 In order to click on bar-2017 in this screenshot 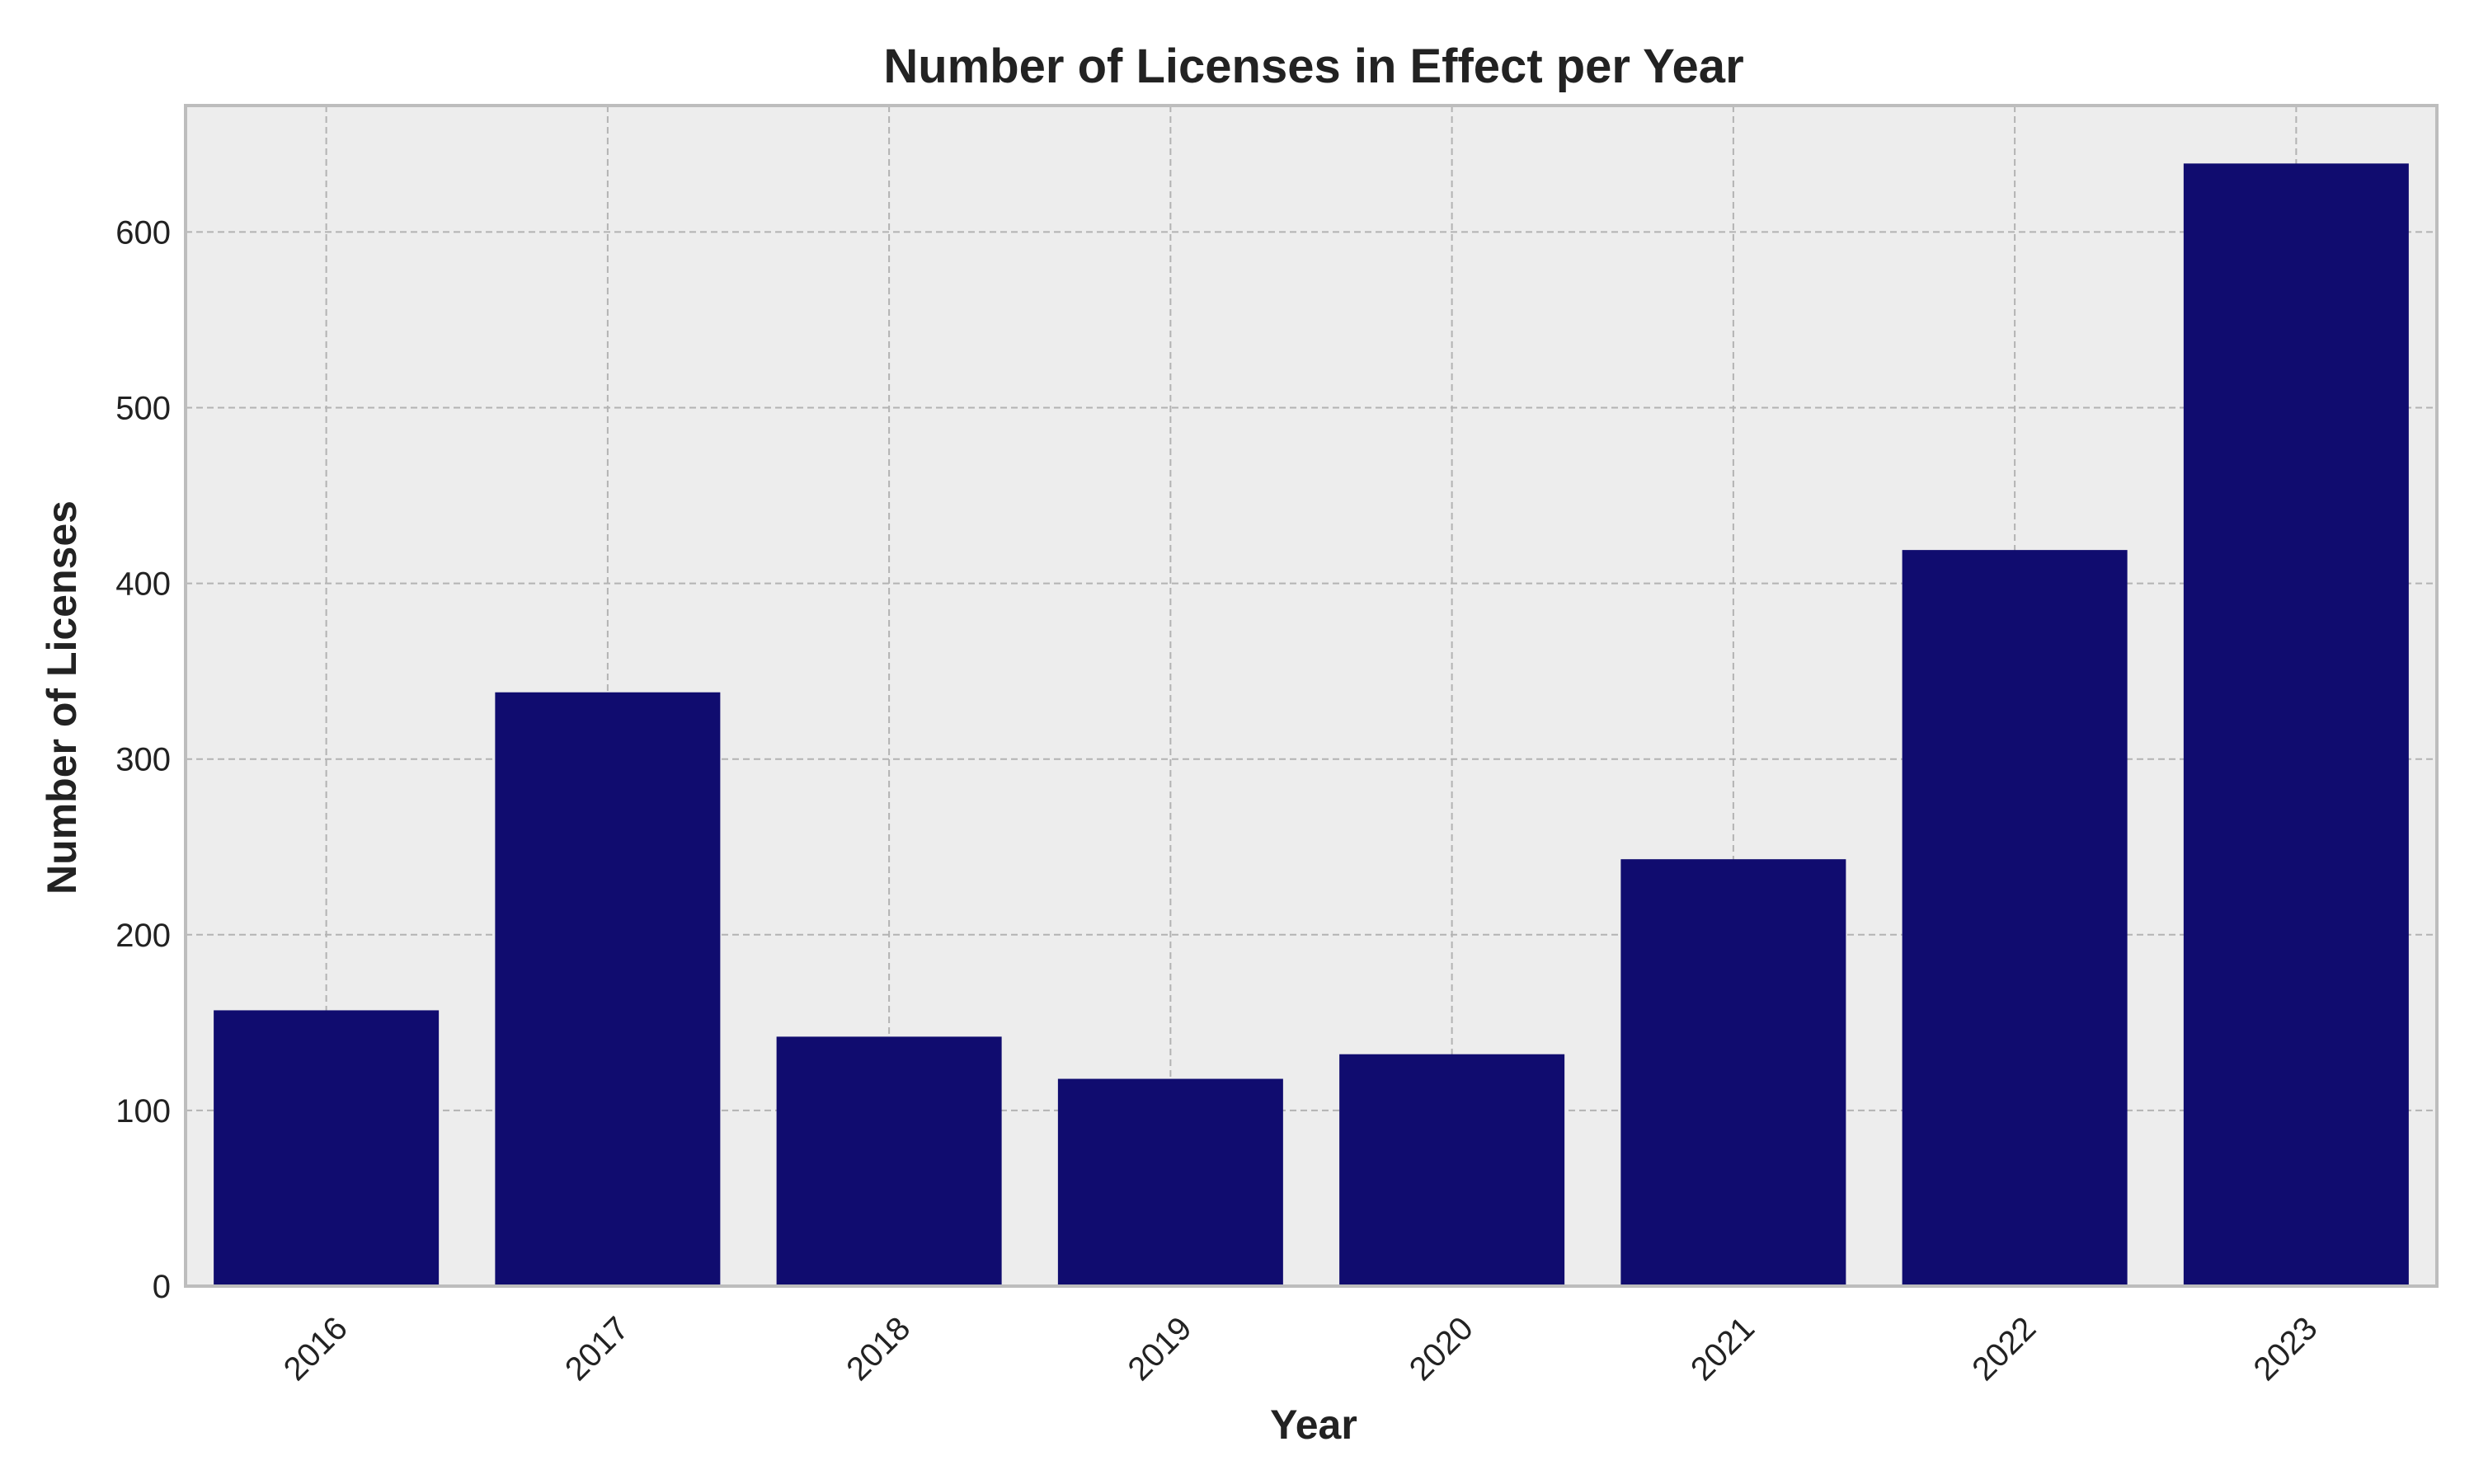, I will do `click(608, 989)`.